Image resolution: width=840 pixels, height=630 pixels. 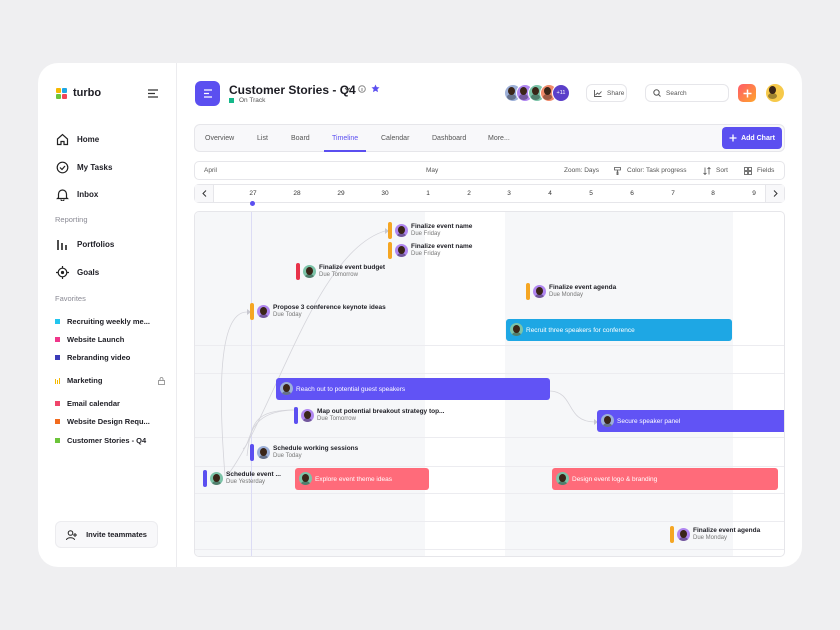 I want to click on day-label: 27, so click(x=253, y=193).